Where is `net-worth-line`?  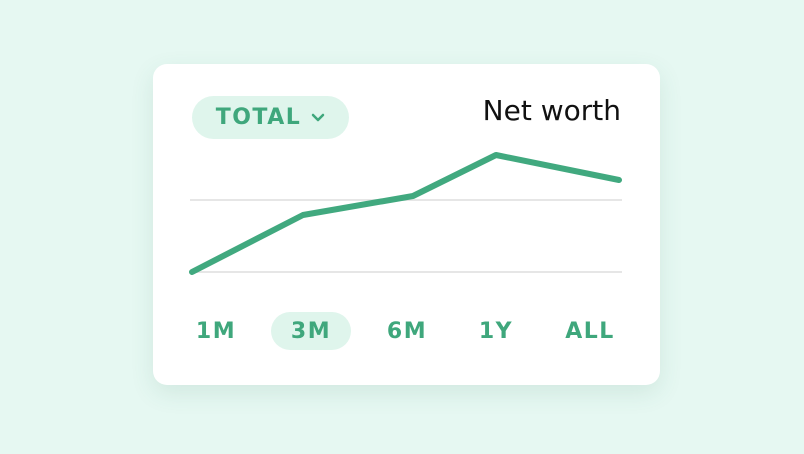 net-worth-line is located at coordinates (405, 213).